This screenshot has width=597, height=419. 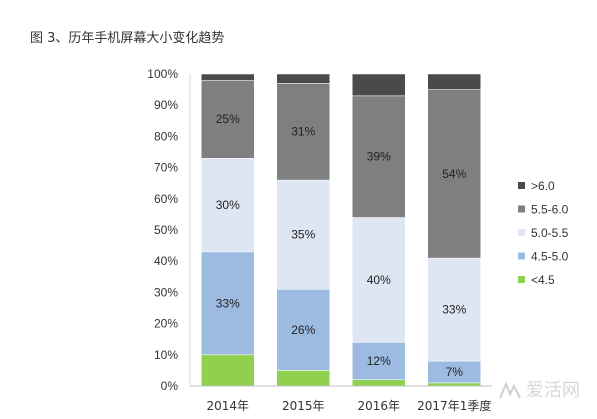 I want to click on data-label: 26%, so click(x=303, y=330).